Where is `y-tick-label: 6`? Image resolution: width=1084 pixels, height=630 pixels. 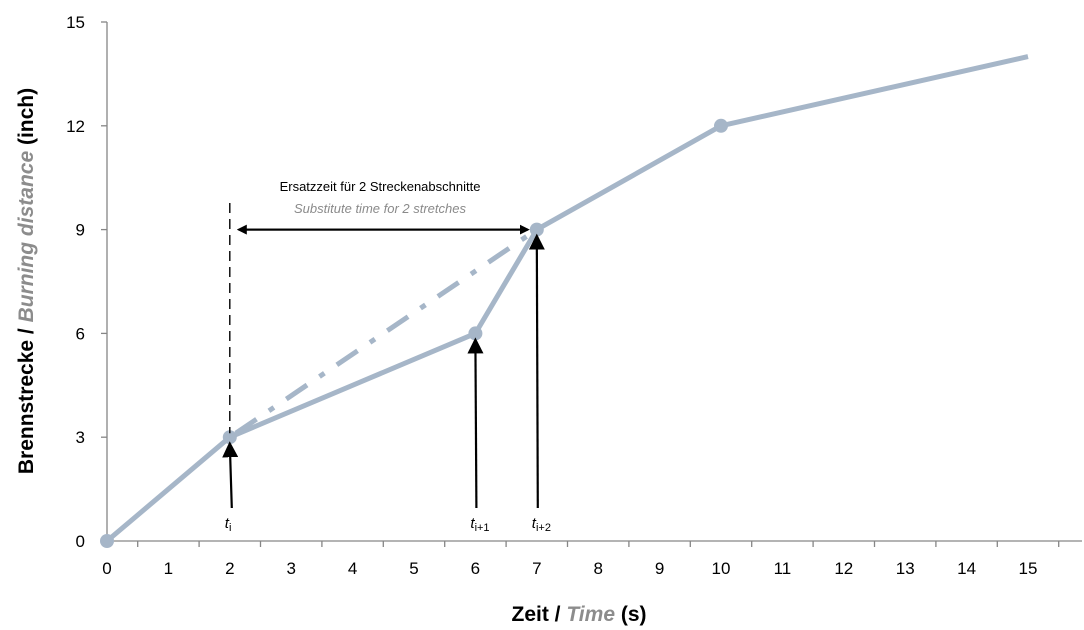
y-tick-label: 6 is located at coordinates (80, 333).